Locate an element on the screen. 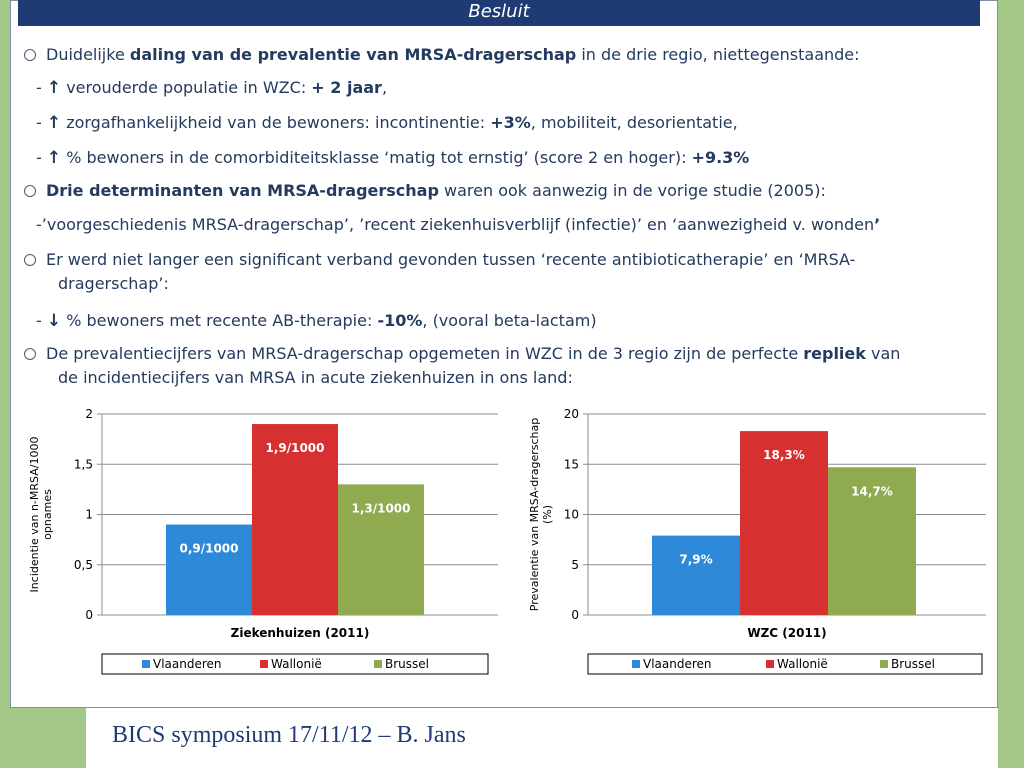 Image resolution: width=1024 pixels, height=768 pixels. y-axis-label-group: Incidentie van n-MRSA/1000 opnames is located at coordinates (41, 515).